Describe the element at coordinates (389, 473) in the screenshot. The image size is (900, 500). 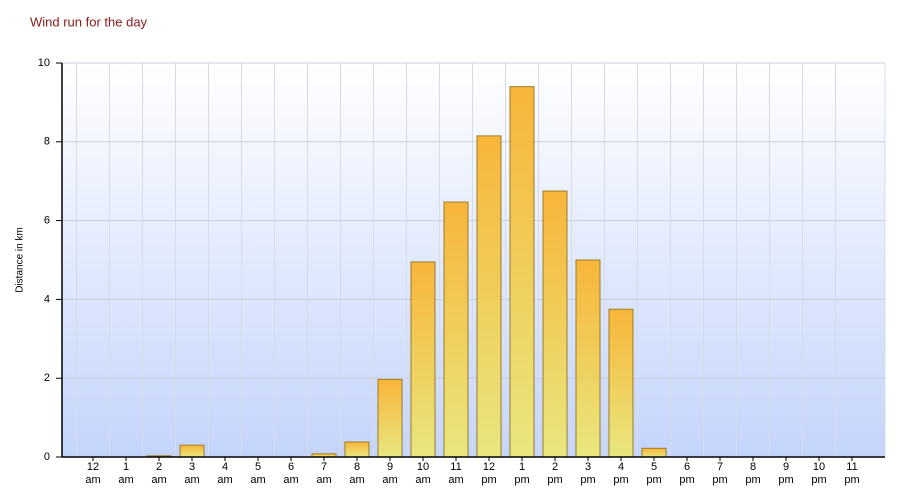
I see `x-tick-label: 9 am` at that location.